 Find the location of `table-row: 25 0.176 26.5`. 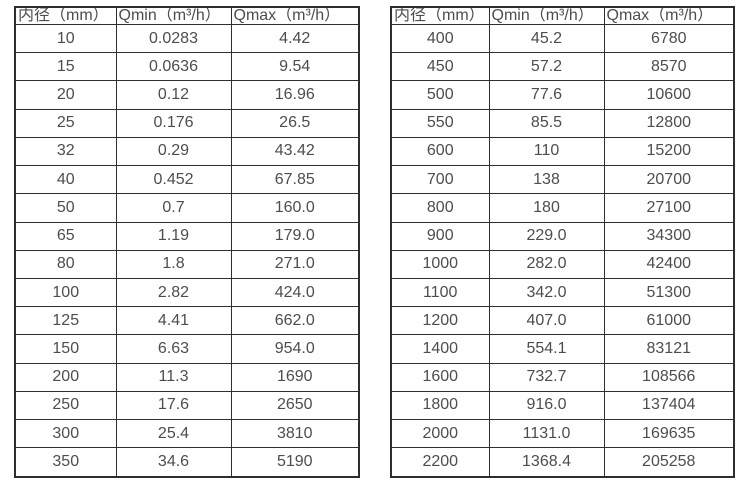

table-row: 25 0.176 26.5 is located at coordinates (187, 123).